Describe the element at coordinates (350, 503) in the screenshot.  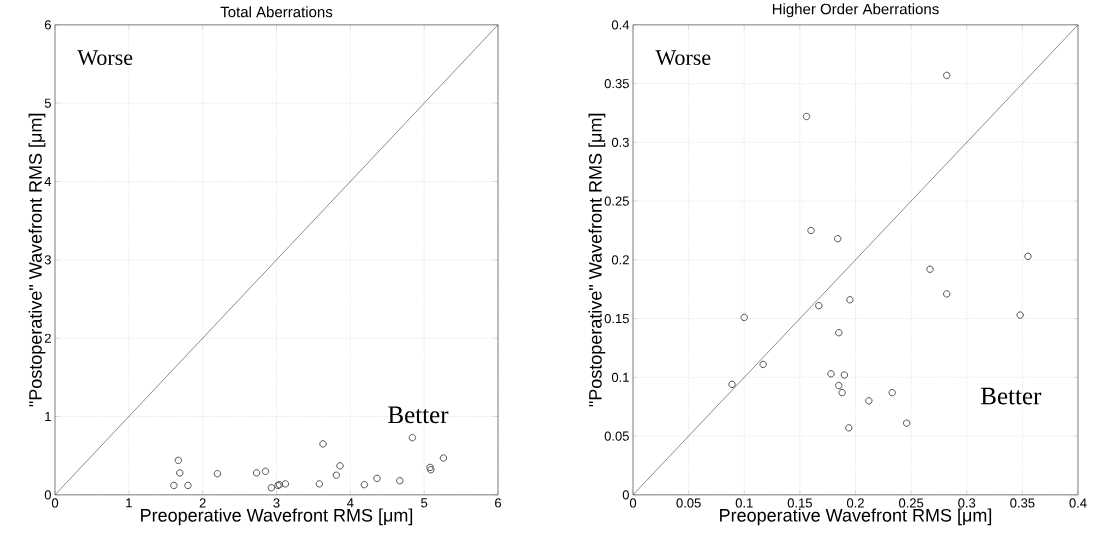
I see `x-tick-label: 4` at that location.